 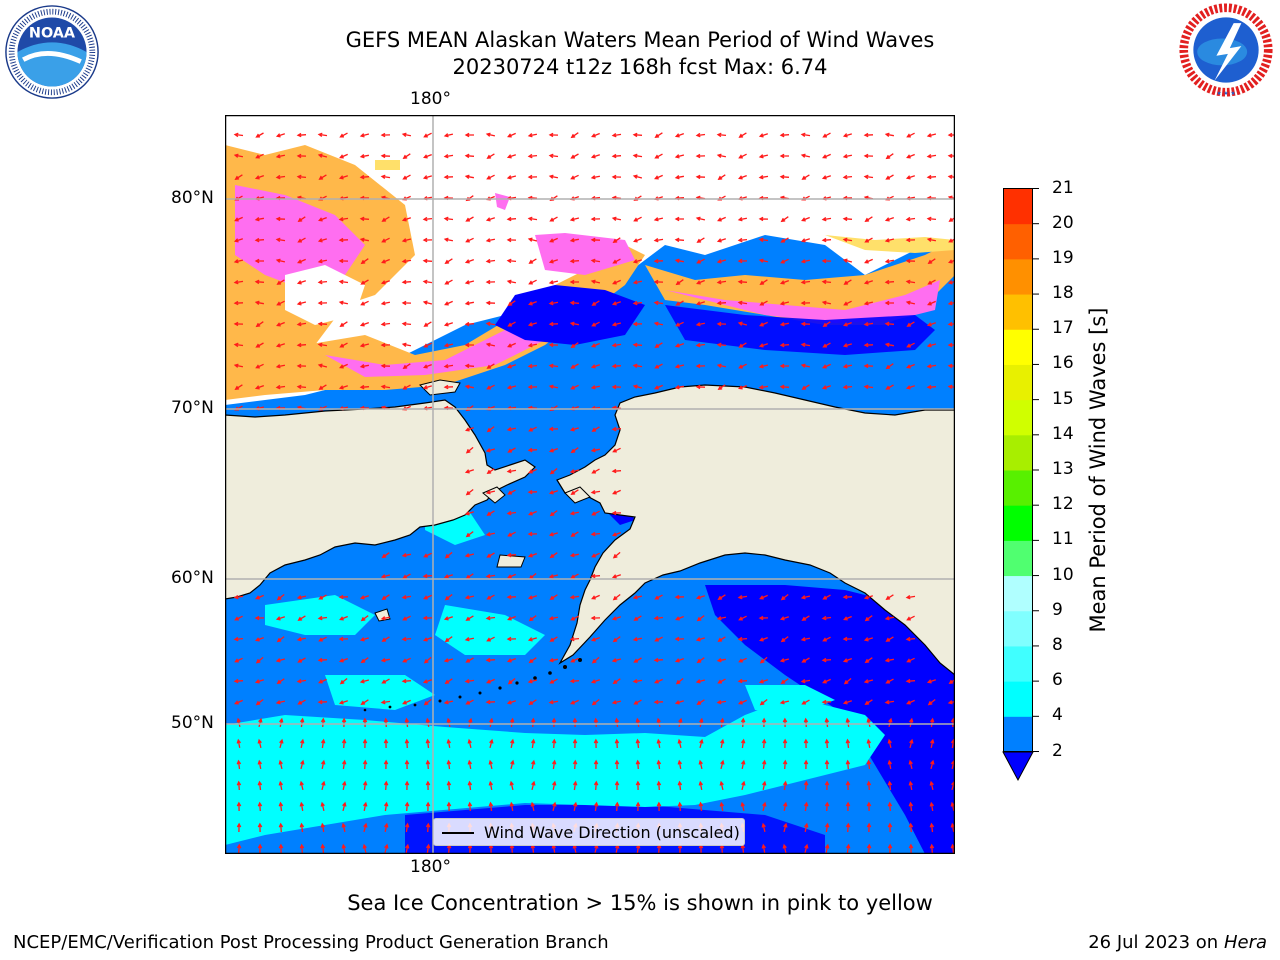 What do you see at coordinates (1063, 293) in the screenshot?
I see `colorbar-tick-label: 18` at bounding box center [1063, 293].